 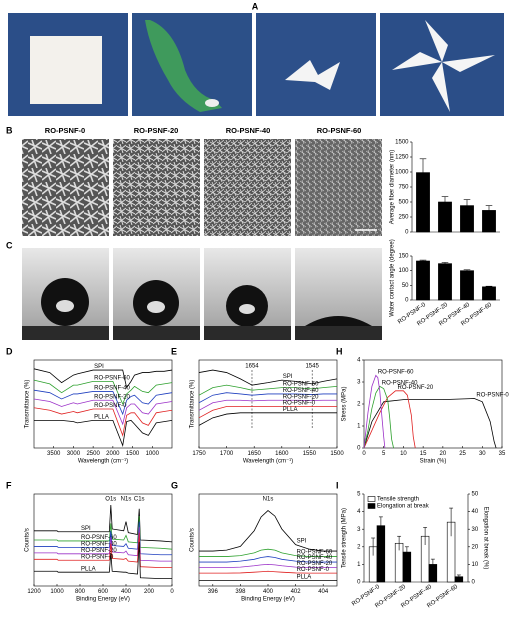 What do you see at coordinates (502, 454) in the screenshot?
I see `x-tick-label: 35` at bounding box center [502, 454].